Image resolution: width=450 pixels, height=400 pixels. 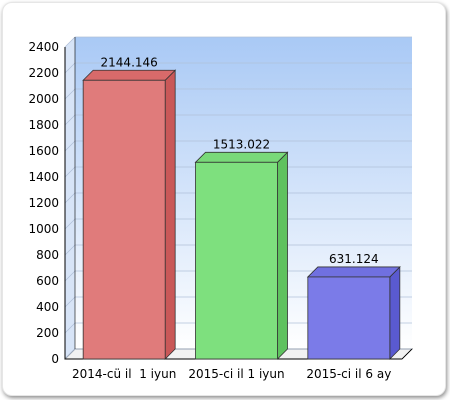 What do you see at coordinates (348, 374) in the screenshot?
I see `x-category-label: 2015-ci il 6 ay` at bounding box center [348, 374].